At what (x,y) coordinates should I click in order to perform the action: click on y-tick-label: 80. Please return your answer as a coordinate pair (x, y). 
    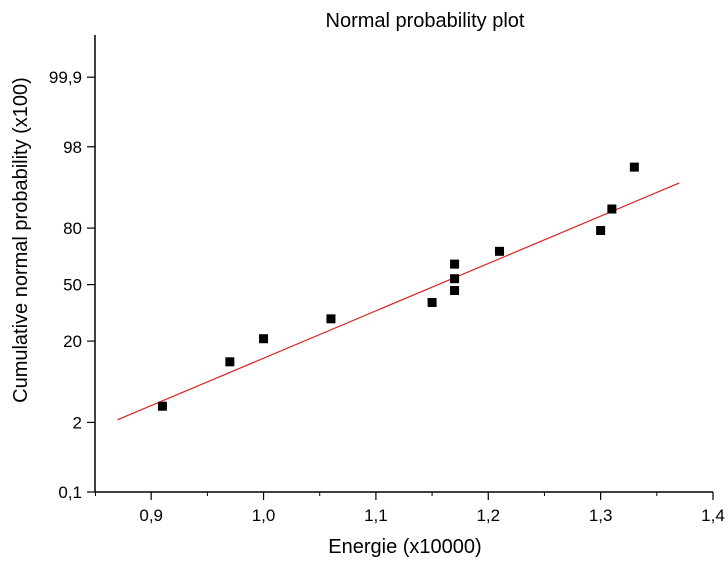
    Looking at the image, I should click on (72, 228).